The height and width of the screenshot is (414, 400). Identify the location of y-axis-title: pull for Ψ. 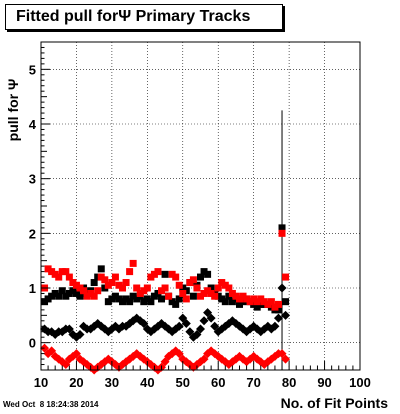
(13, 110).